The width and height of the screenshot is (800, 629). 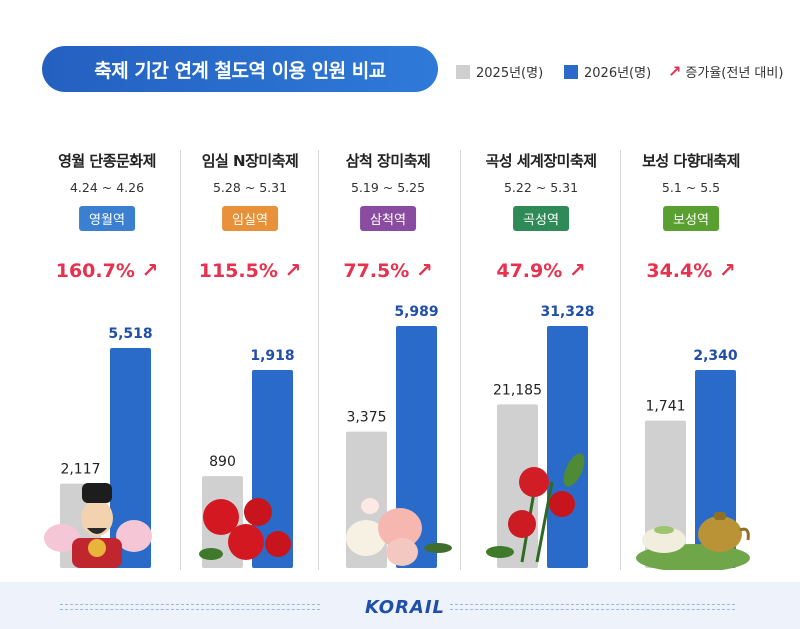 What do you see at coordinates (222, 462) in the screenshot?
I see `data-label-2025: 890` at bounding box center [222, 462].